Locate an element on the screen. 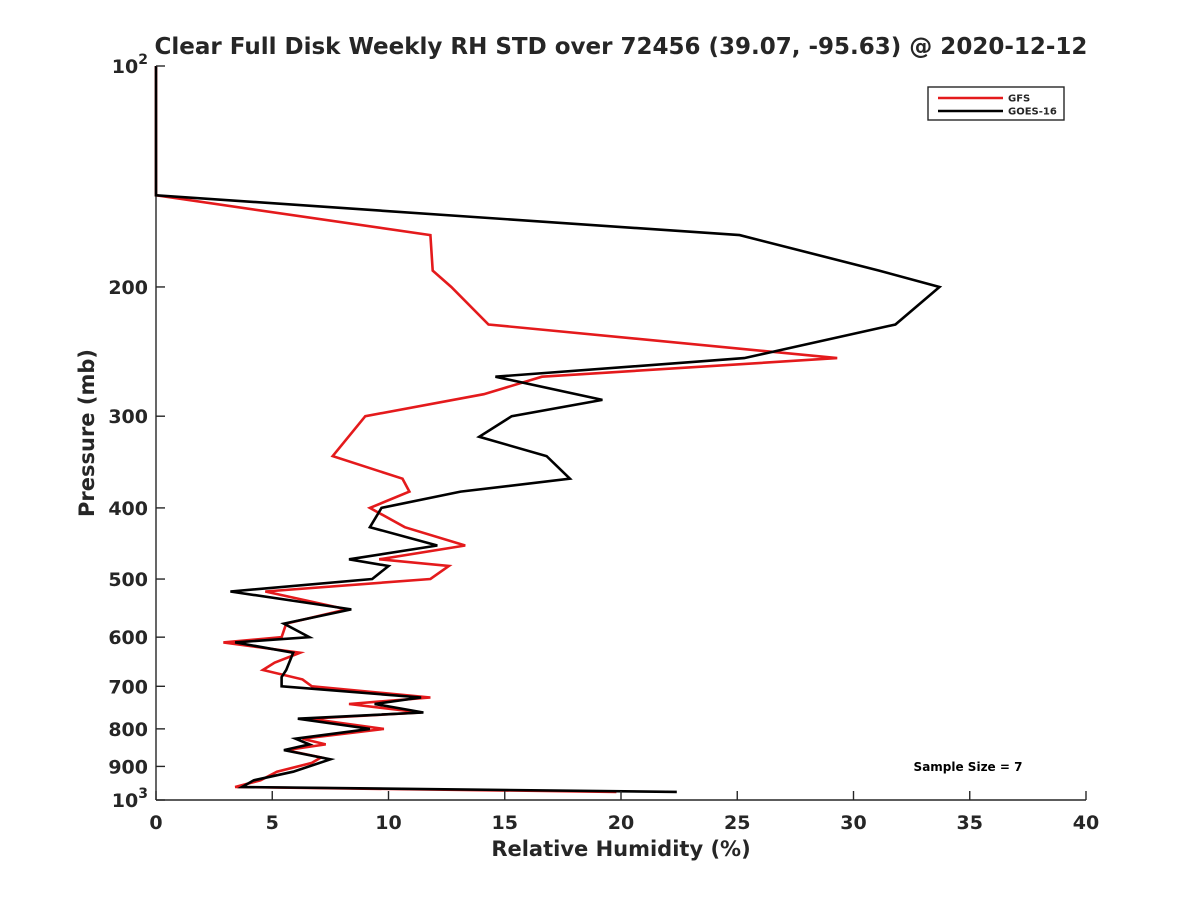 Image resolution: width=1200 pixels, height=900 pixels. legend-label-goes16: GOES-16 is located at coordinates (1032, 112).